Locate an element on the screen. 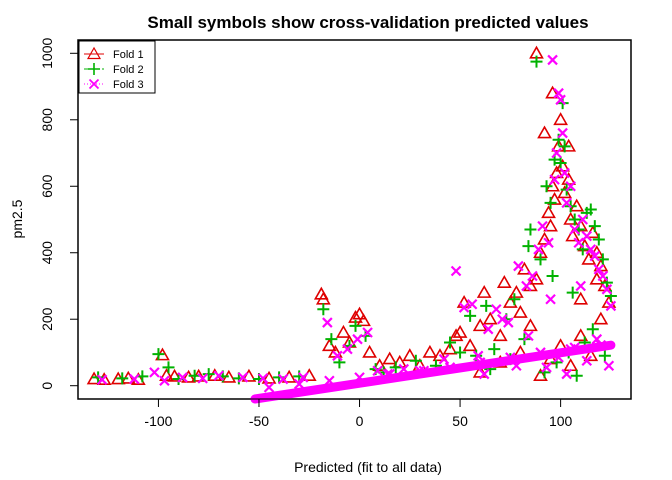 This screenshot has height=480, width=672. x-axis: -100 -50 0 50 100 is located at coordinates (358, 413).